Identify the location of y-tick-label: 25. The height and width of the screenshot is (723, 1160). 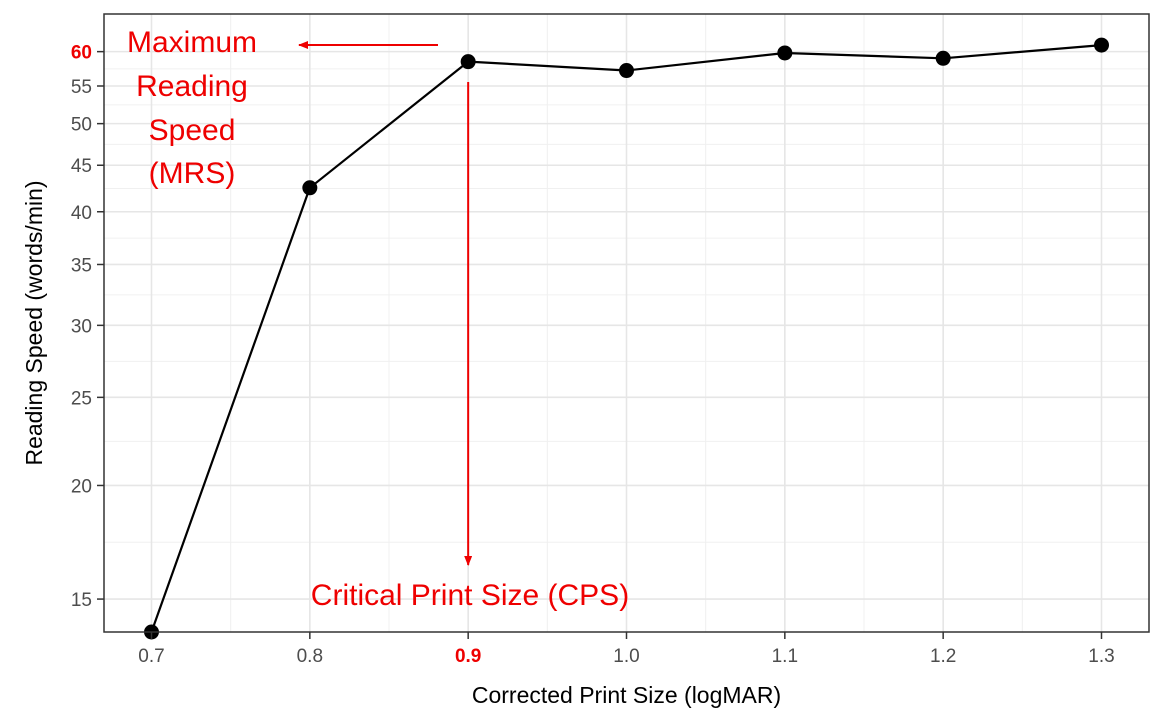
(81, 398).